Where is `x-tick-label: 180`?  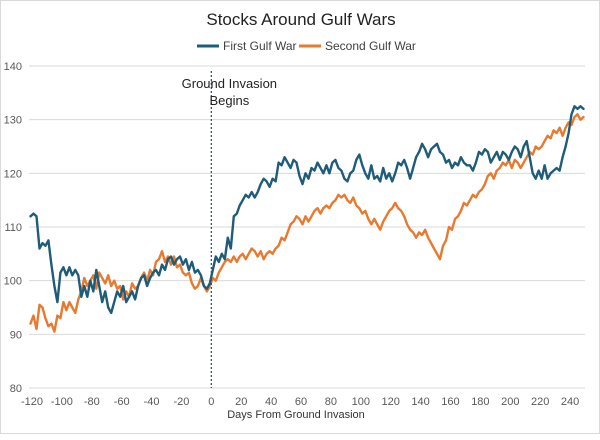 x-tick-label: 180 is located at coordinates (480, 402).